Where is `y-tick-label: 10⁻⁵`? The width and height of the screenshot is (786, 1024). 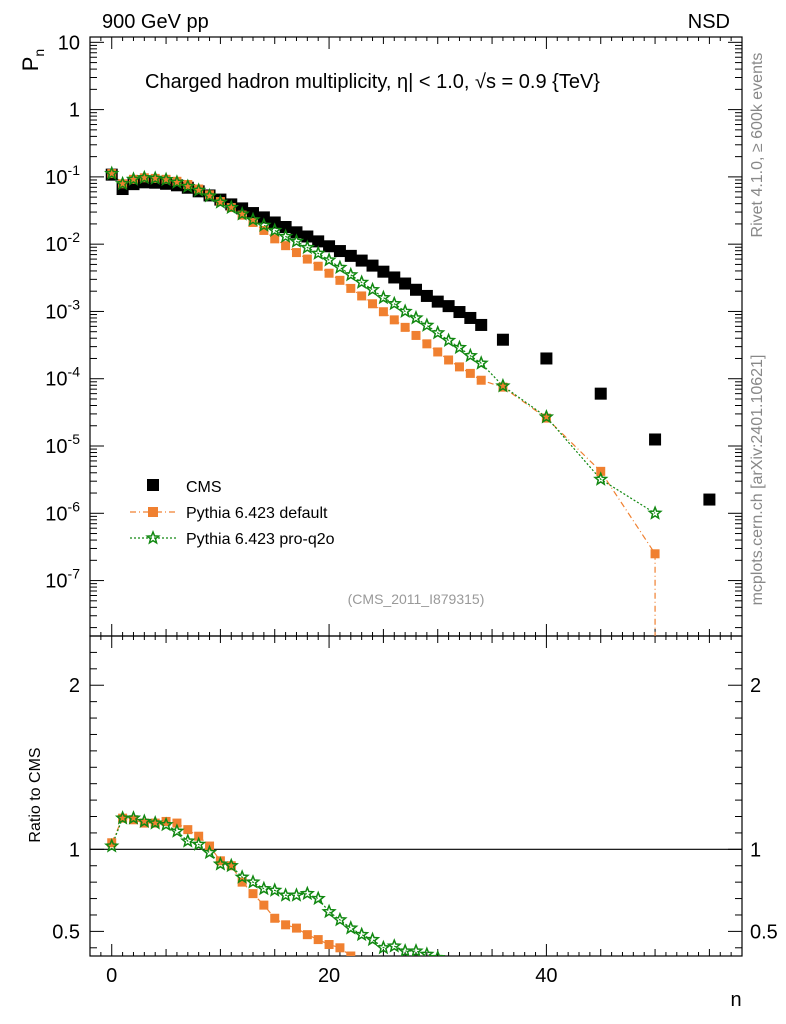
y-tick-label: 10⁻⁵ is located at coordinates (62, 444).